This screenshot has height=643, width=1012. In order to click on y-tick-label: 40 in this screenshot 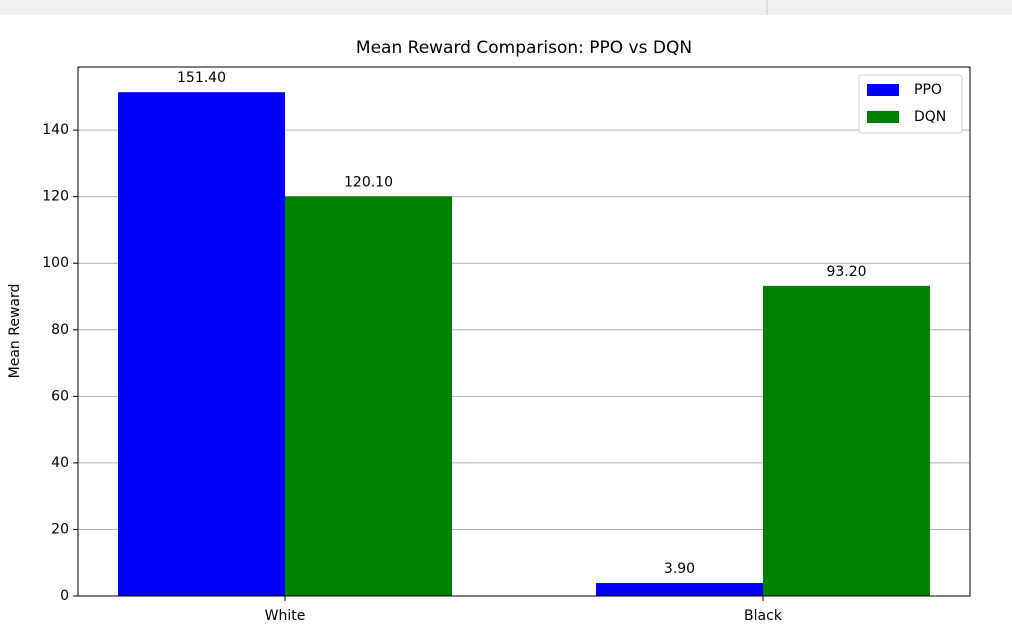, I will do `click(60, 463)`.